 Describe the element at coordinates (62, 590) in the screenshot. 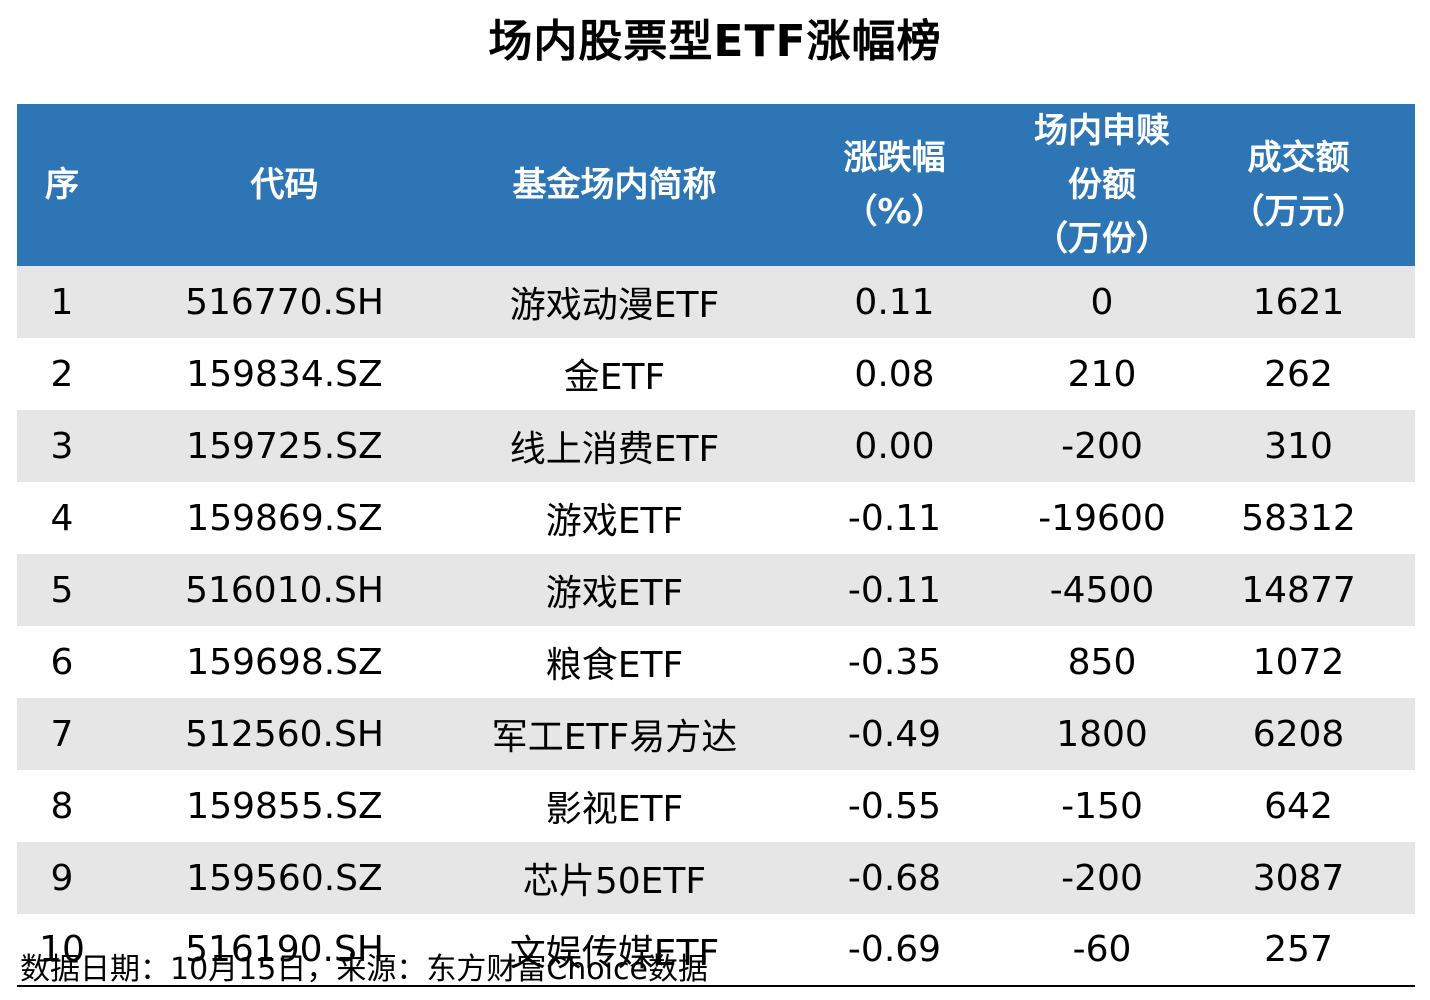

I see `cell-rank: 5` at that location.